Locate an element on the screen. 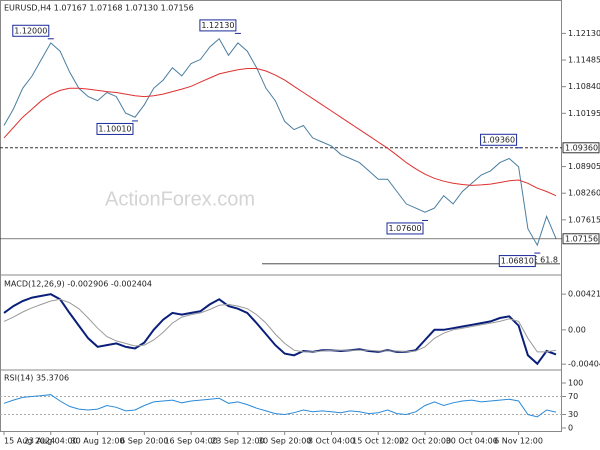  price-box-label: 1.07156 is located at coordinates (581, 238).